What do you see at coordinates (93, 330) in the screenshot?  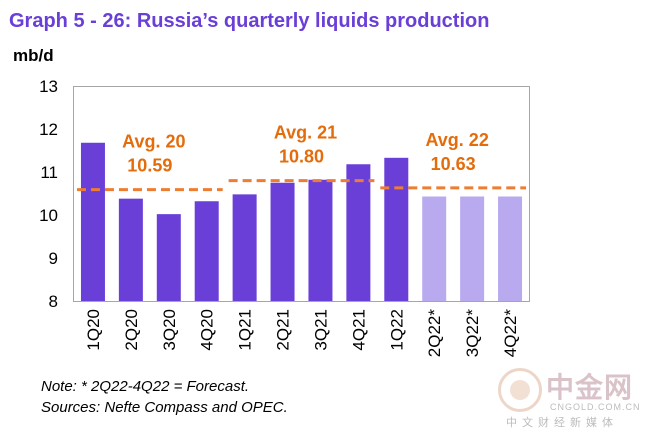 I see `x-tick-label: 1Q20` at bounding box center [93, 330].